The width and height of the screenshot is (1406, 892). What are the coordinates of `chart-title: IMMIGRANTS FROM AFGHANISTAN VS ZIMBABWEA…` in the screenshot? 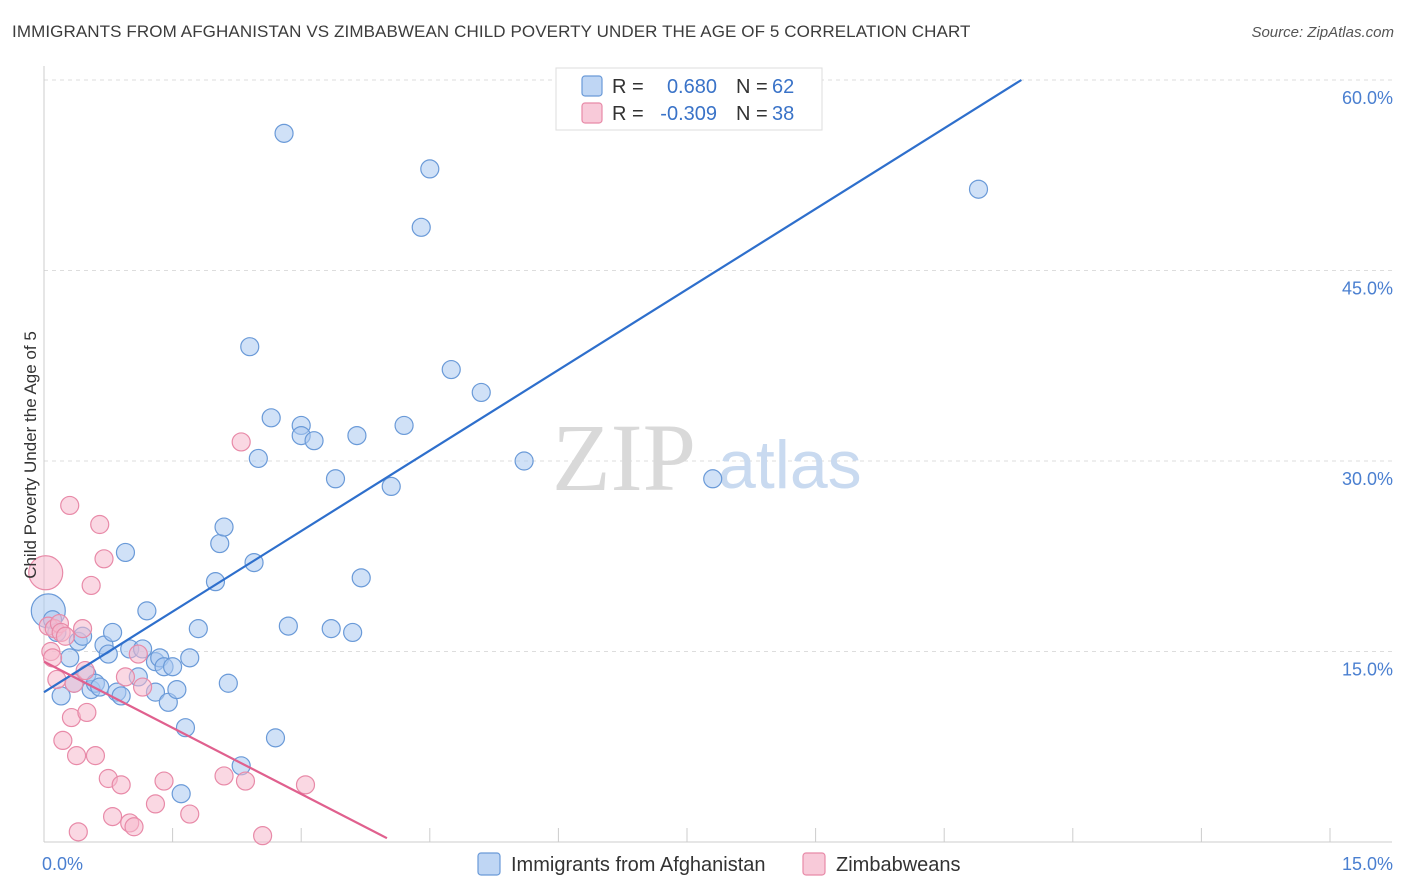 It's located at (491, 31).